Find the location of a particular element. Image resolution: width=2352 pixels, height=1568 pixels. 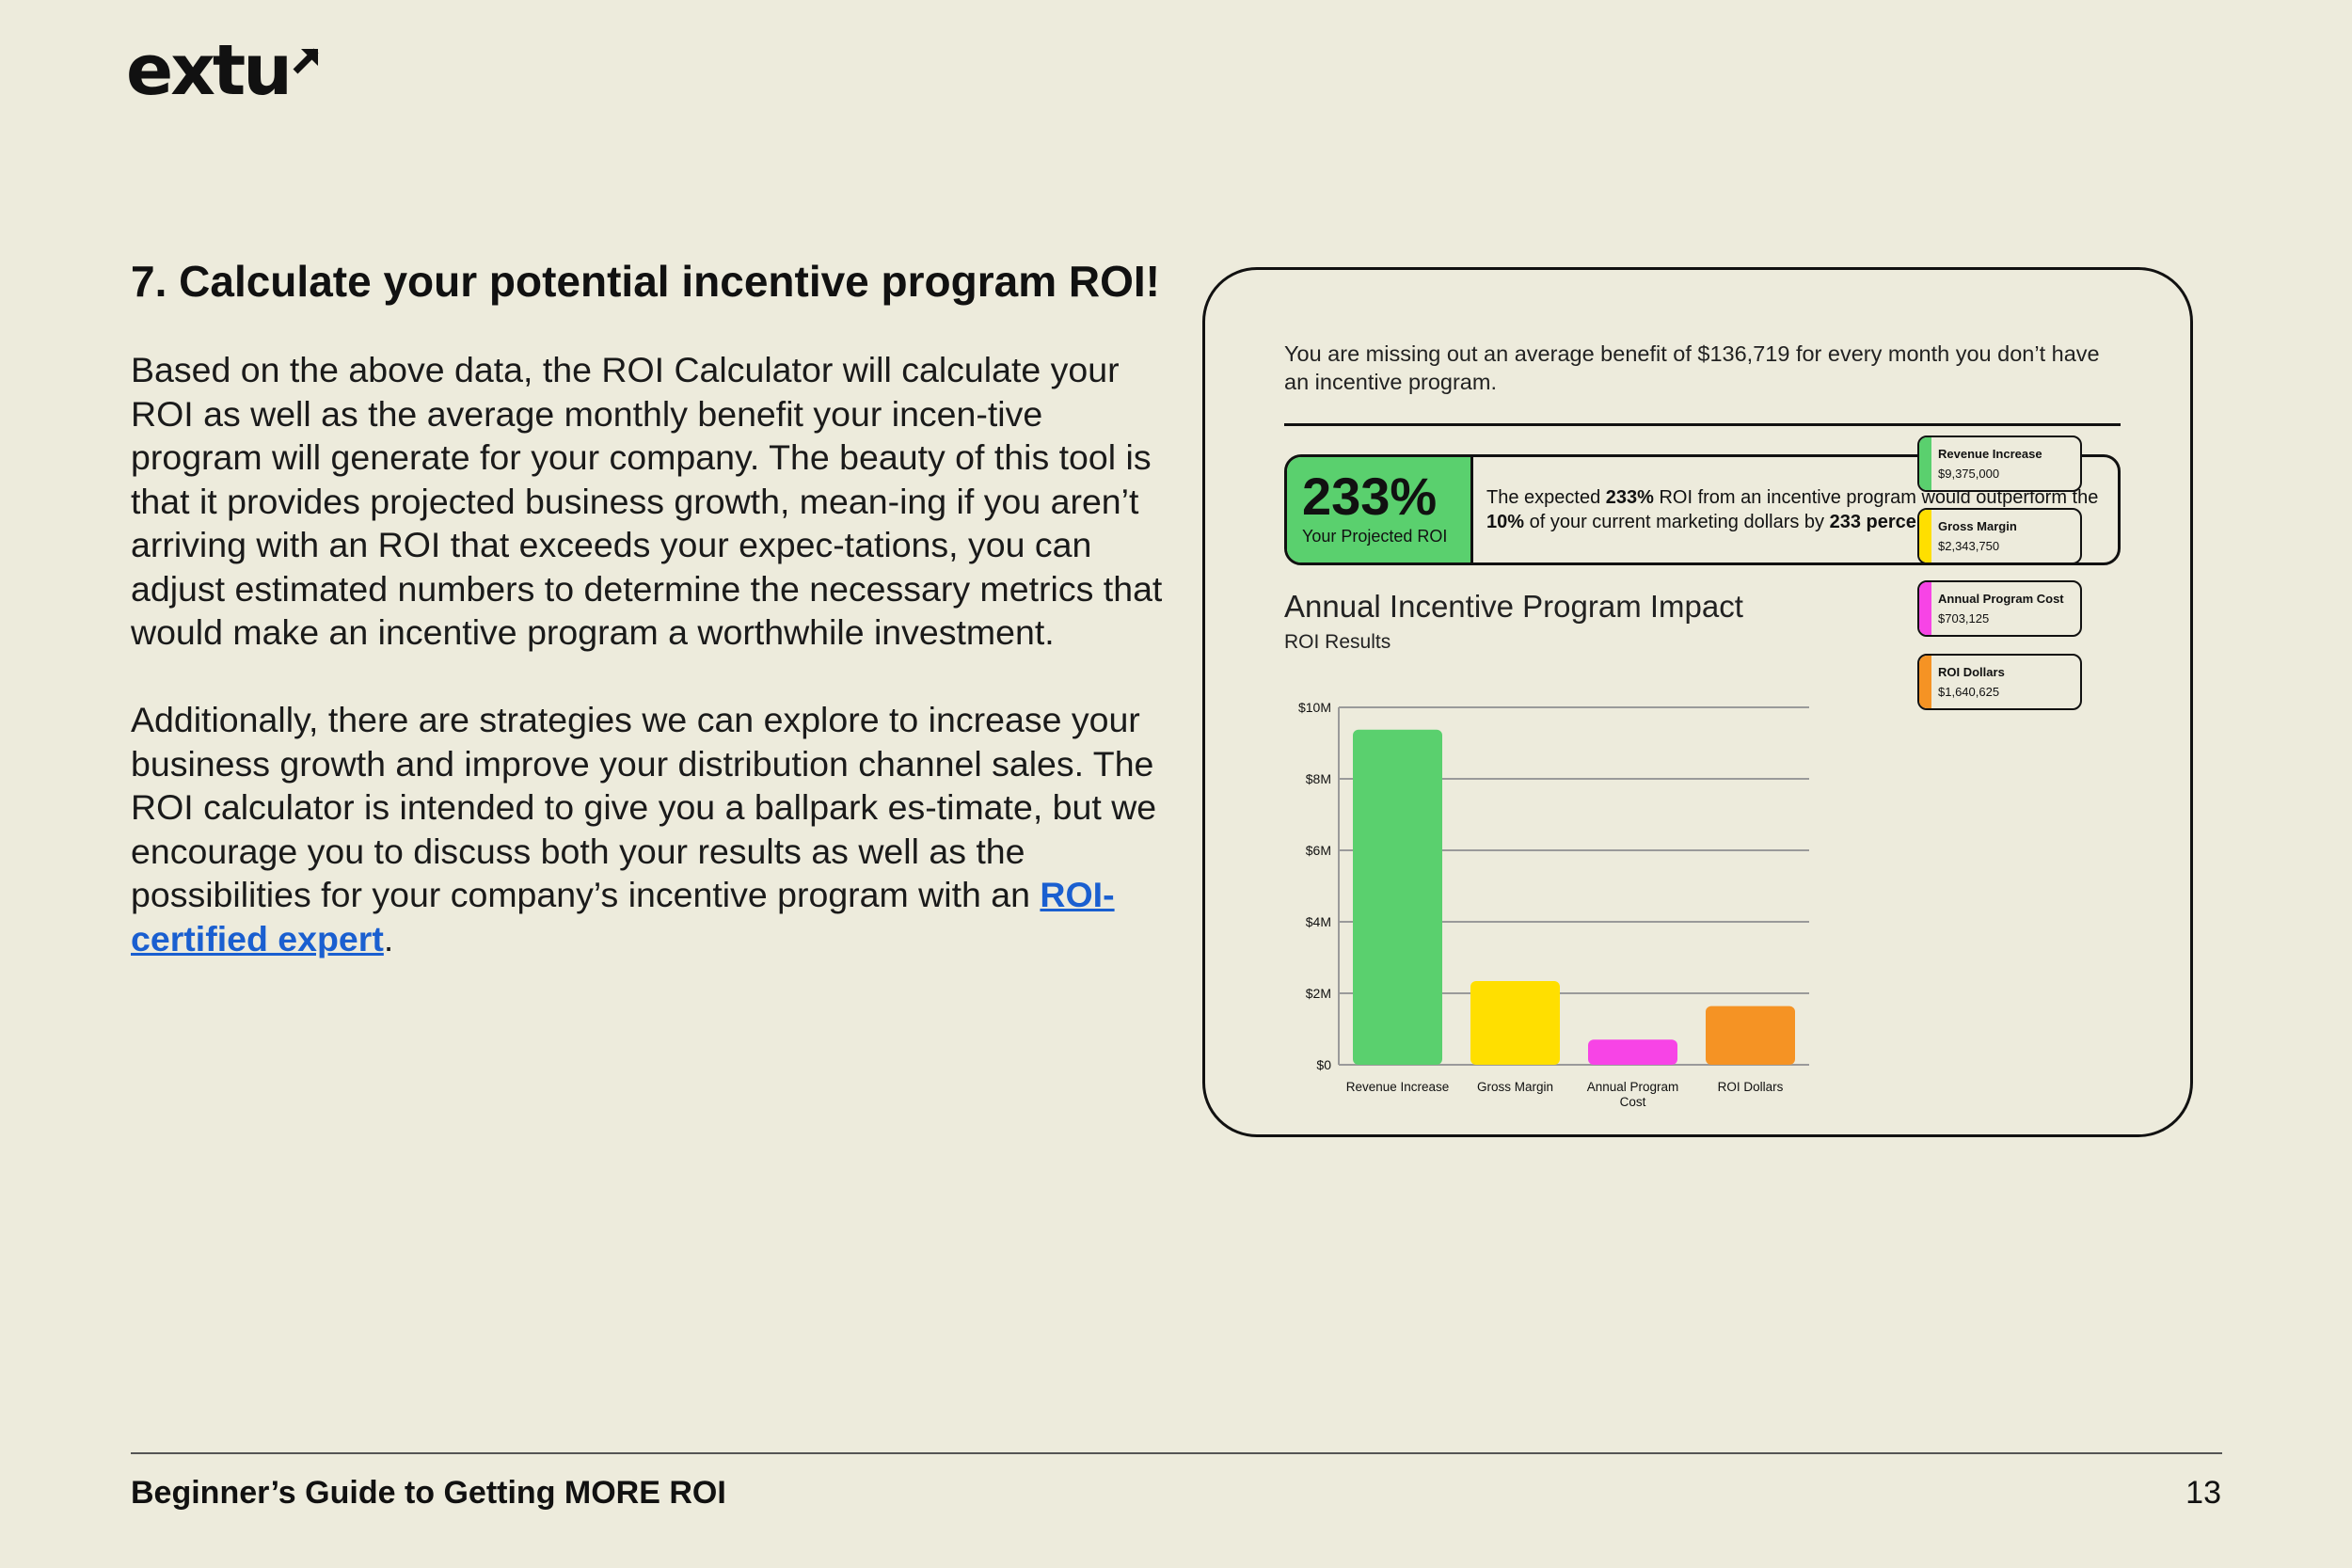

x-tick-label: Revenue Increase is located at coordinates (1398, 1087).